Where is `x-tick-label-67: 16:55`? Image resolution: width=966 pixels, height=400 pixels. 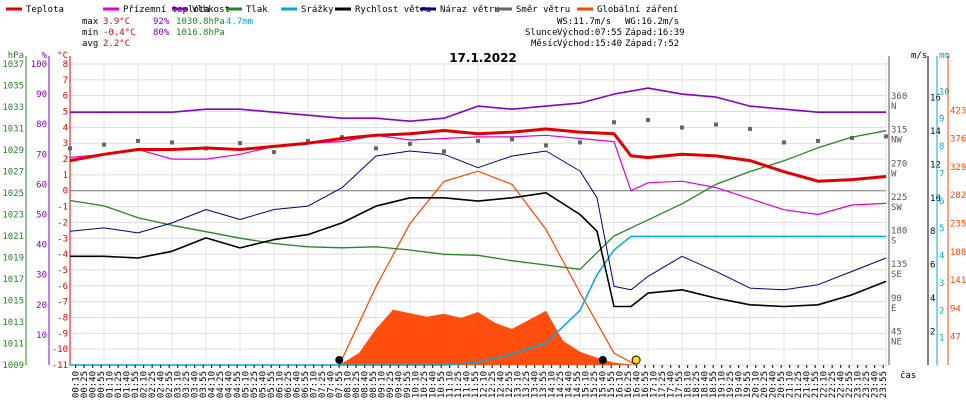
x-tick-label-67: 16:55 is located at coordinates (646, 384).